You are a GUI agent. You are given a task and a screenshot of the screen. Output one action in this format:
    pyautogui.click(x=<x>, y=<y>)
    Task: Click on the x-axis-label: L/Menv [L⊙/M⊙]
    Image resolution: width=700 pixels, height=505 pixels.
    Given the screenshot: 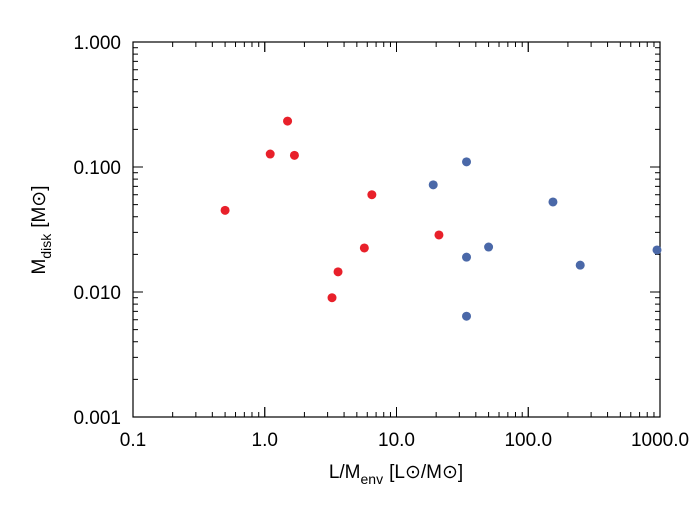 What is the action you would take?
    pyautogui.click(x=396, y=474)
    